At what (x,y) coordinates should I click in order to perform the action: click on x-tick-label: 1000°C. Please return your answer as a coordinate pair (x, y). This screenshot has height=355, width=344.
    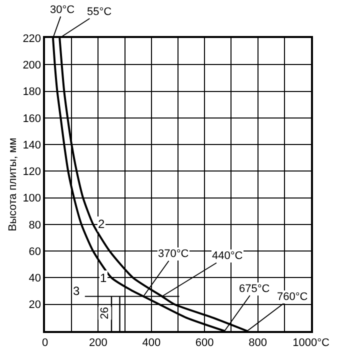
    Looking at the image, I should click on (311, 342).